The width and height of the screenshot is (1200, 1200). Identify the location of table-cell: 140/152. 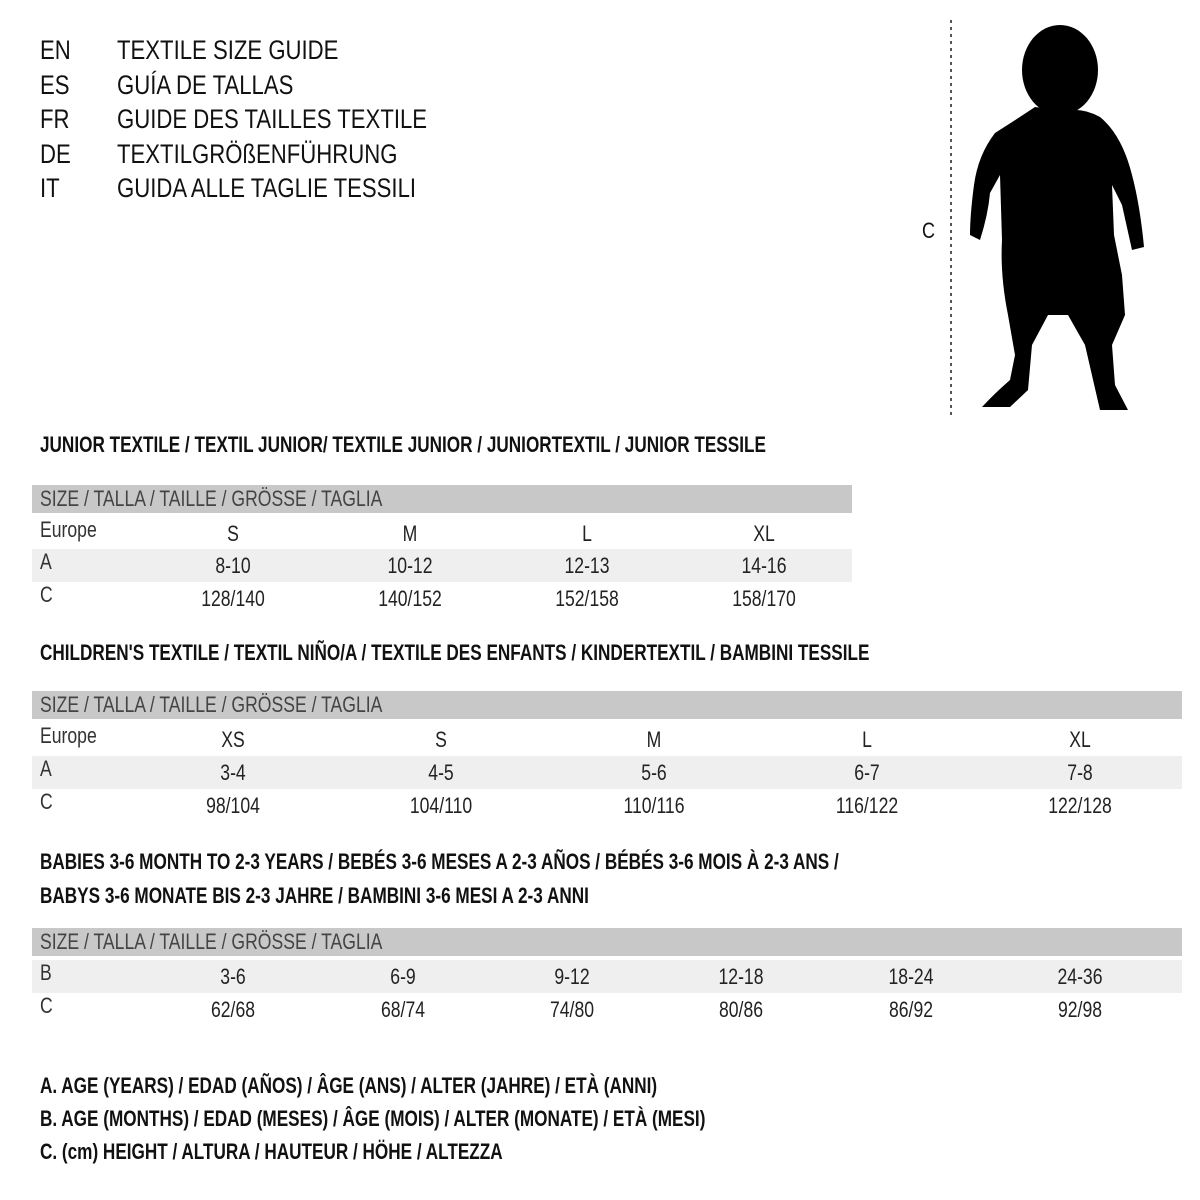
(410, 598).